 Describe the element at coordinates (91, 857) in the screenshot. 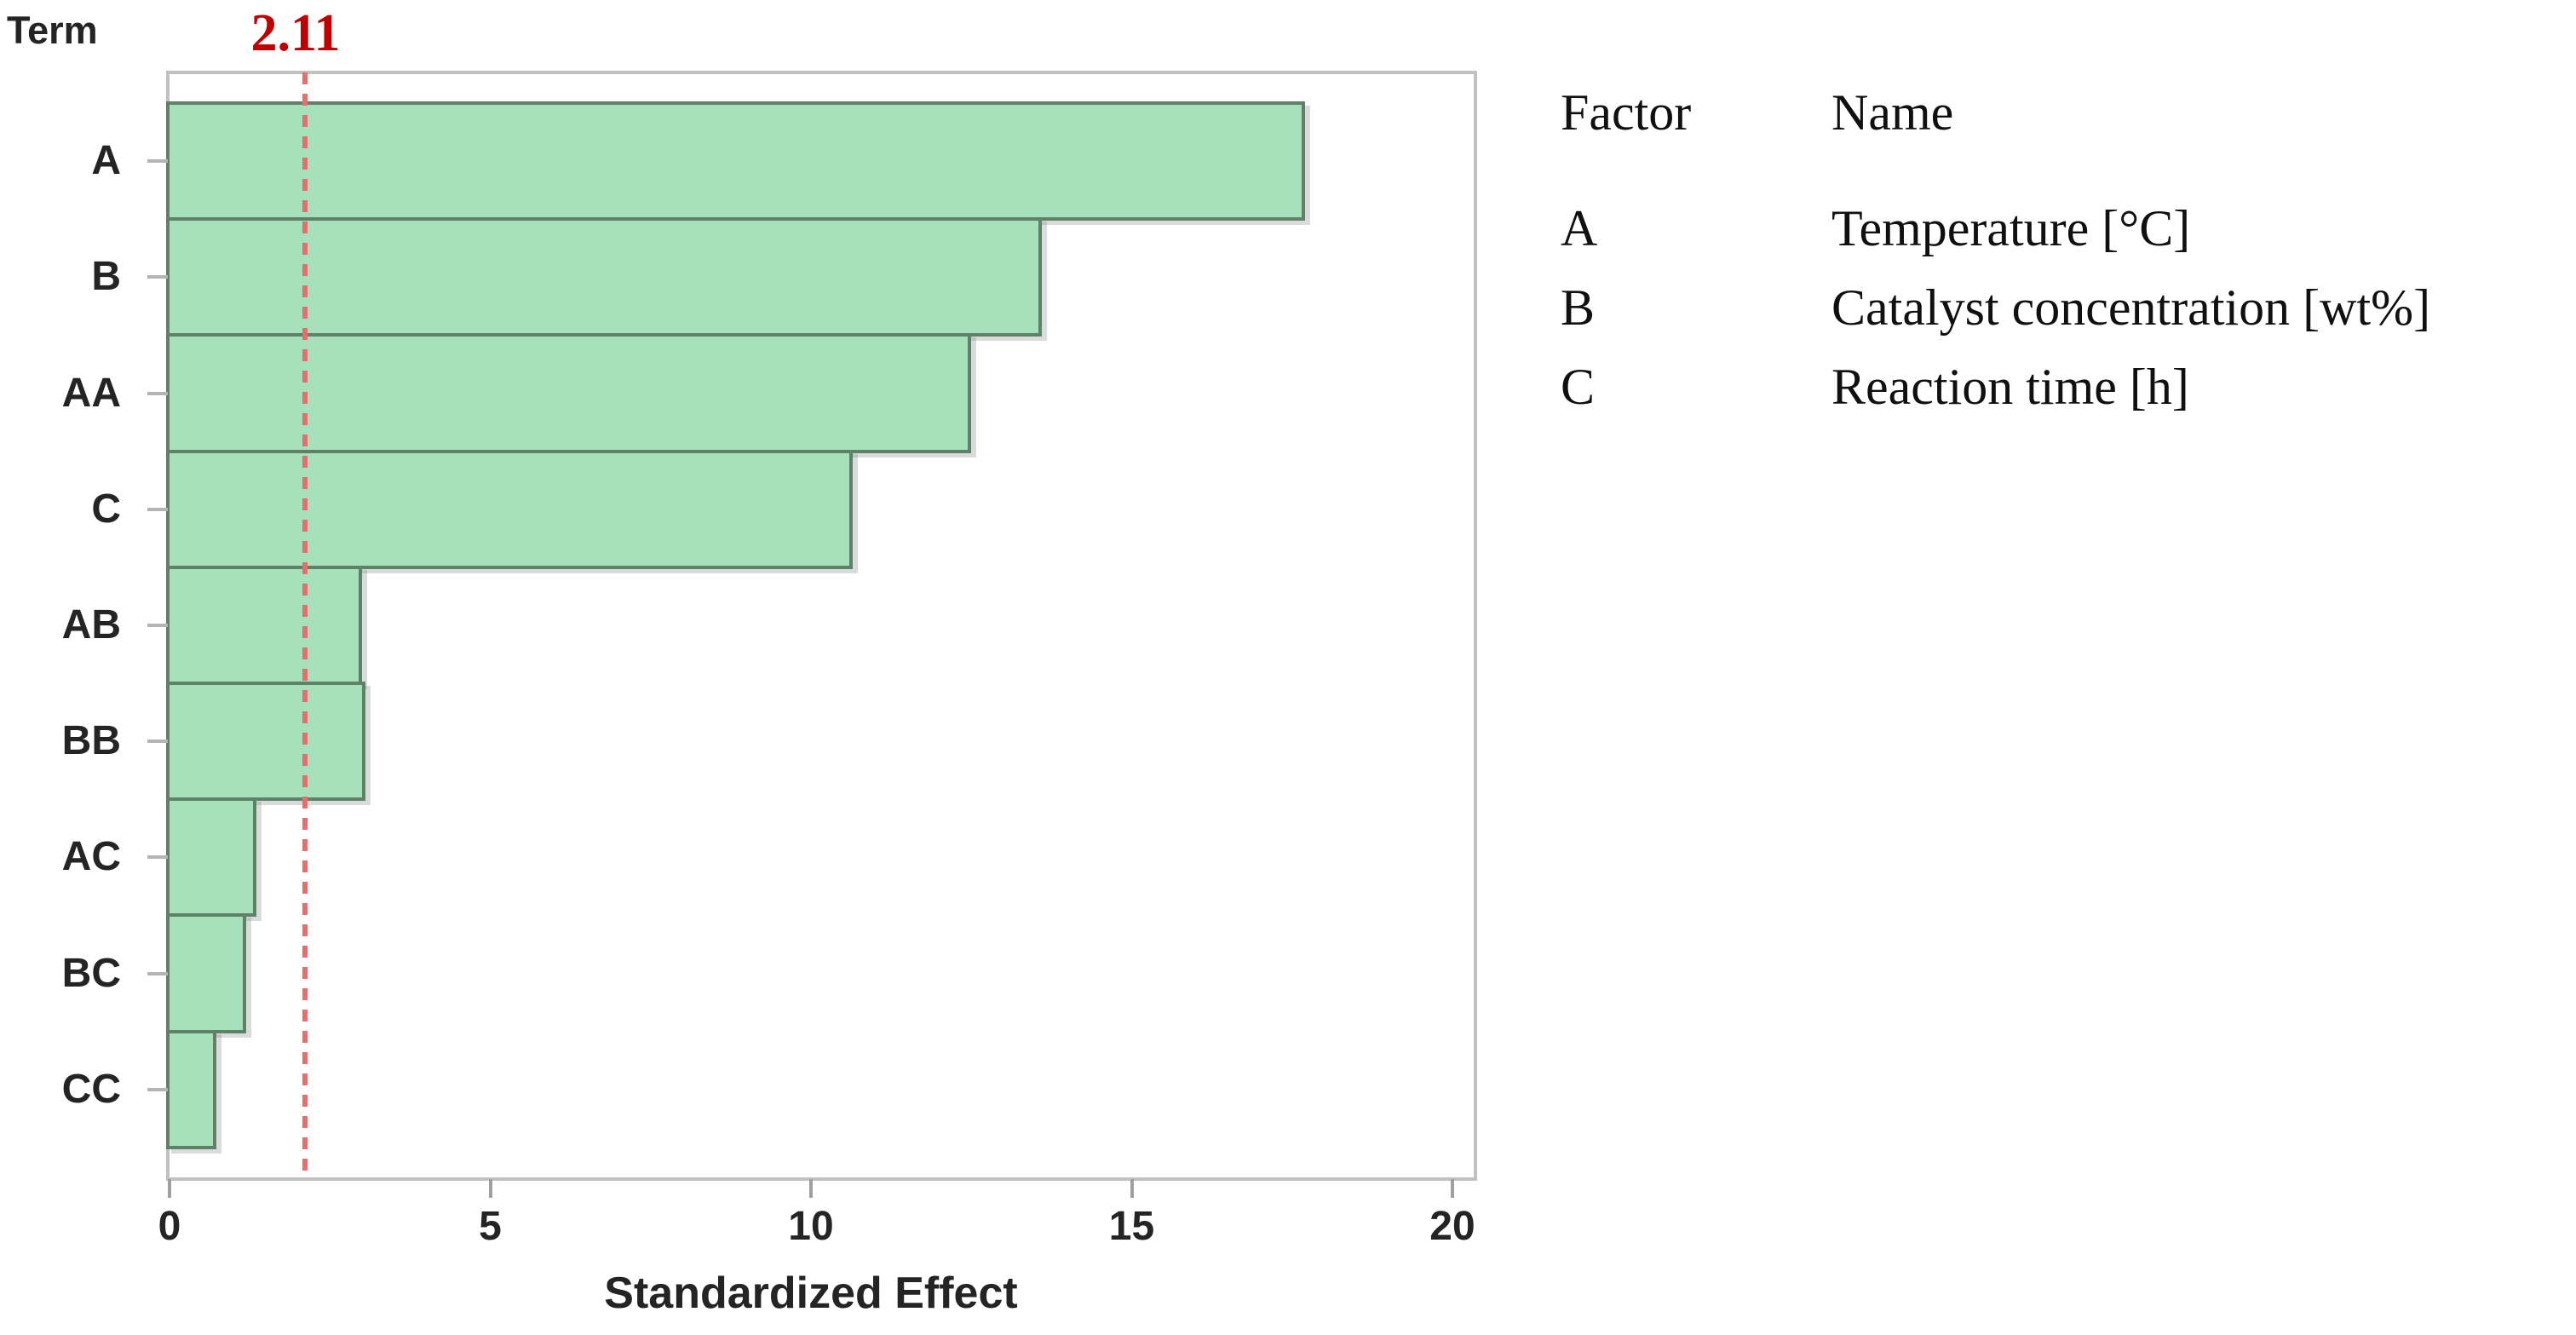

I see `y-label-AC: AC` at that location.